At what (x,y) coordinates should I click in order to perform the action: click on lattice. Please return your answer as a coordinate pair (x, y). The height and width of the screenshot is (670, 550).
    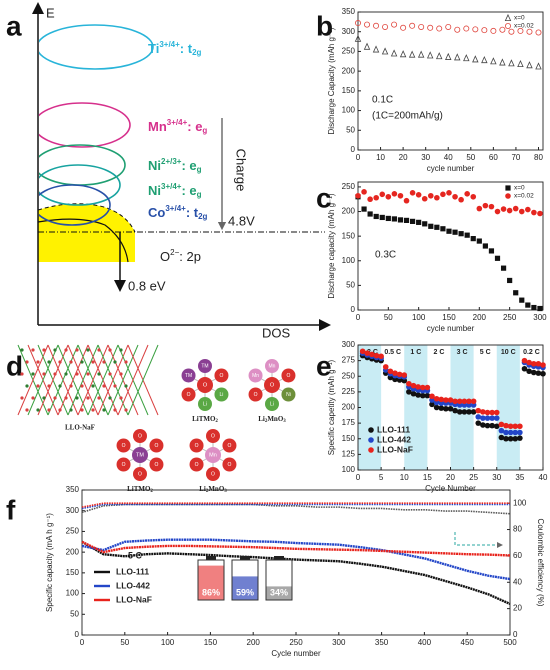
    Looking at the image, I should click on (88, 380).